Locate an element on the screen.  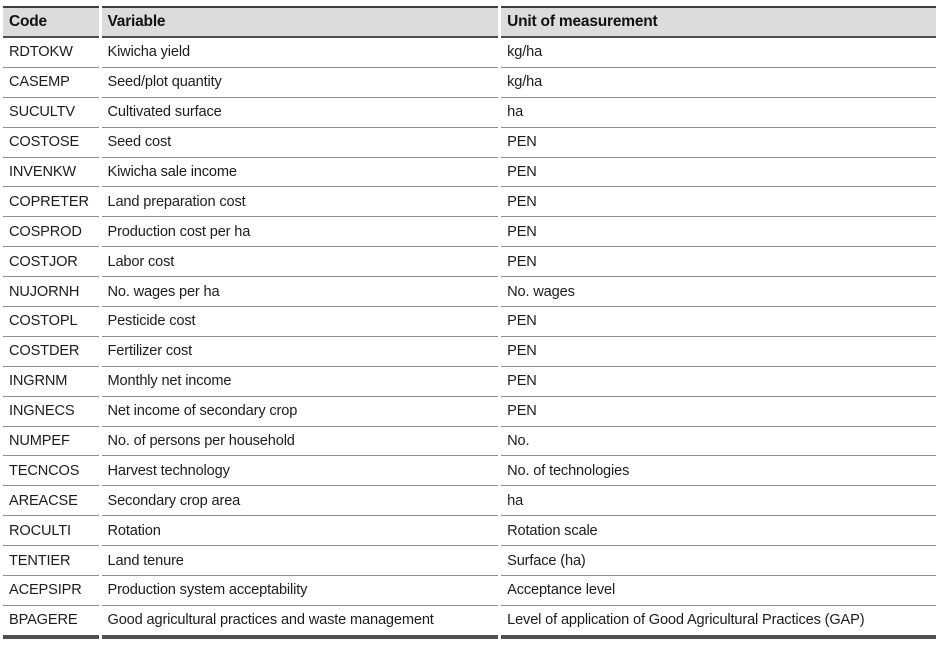
table-row: COPRETER Land preparation cost PEN is located at coordinates (469, 202).